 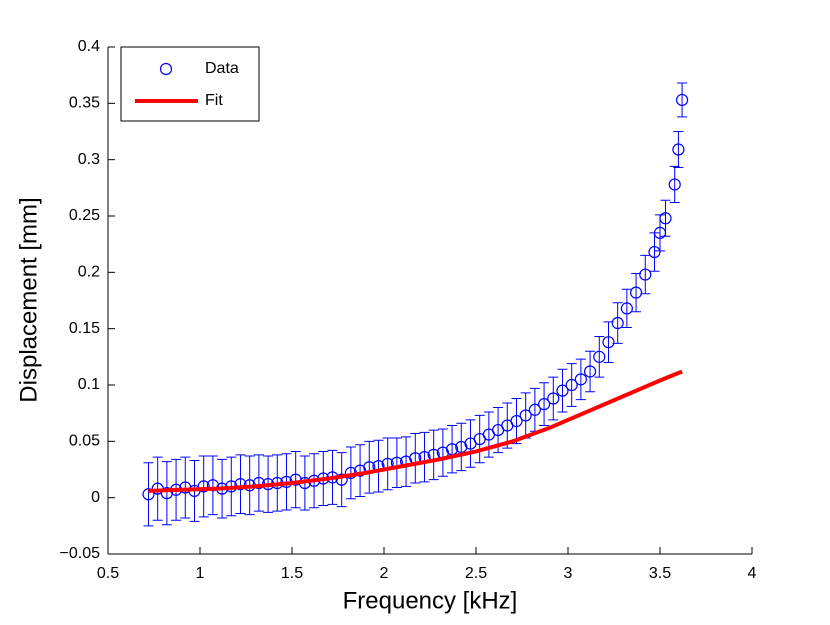 I want to click on y-tick-label: 0.35, so click(x=84, y=103).